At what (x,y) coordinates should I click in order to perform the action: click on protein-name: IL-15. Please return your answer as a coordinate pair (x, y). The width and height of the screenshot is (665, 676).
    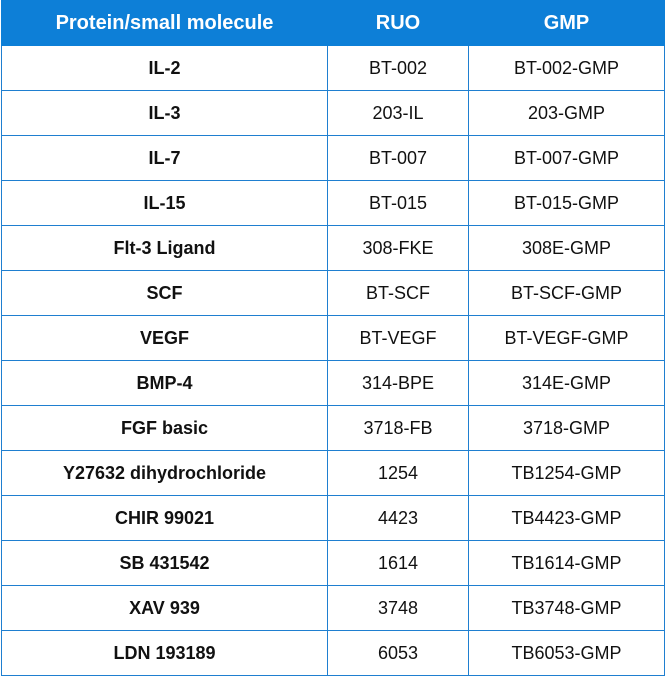
    Looking at the image, I should click on (164, 203).